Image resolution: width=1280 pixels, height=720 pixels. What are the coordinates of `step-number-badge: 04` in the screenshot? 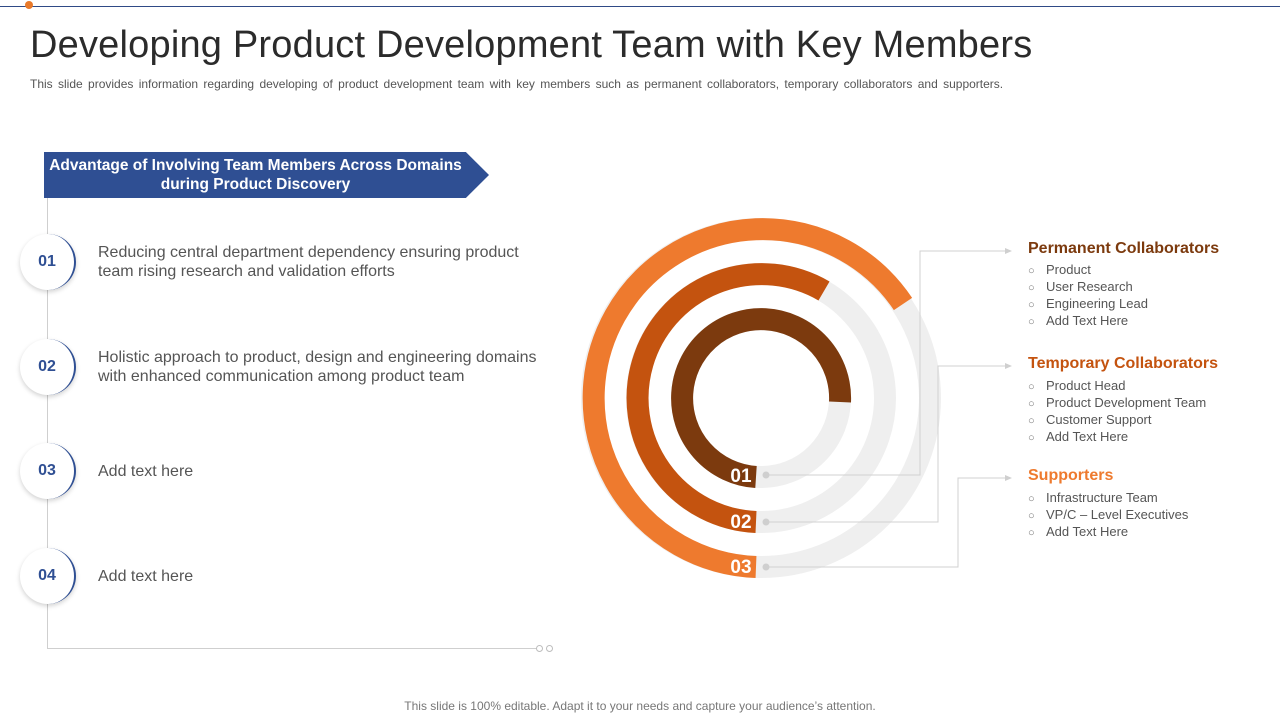 It's located at (48, 576).